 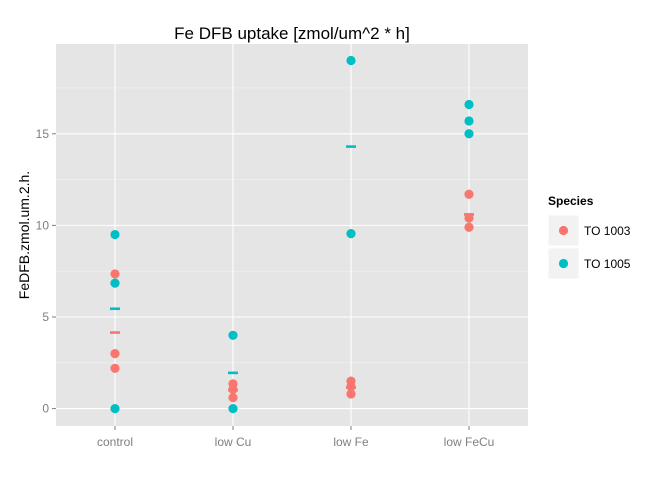 What do you see at coordinates (295, 437) in the screenshot?
I see `x-axis-ticks: control low Cu low Fe low FeCu` at bounding box center [295, 437].